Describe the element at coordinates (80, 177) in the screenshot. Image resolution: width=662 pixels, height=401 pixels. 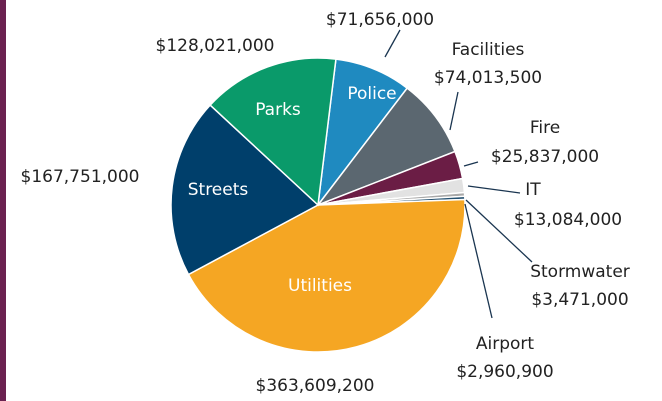
I see `value-label: $167,751,000` at that location.